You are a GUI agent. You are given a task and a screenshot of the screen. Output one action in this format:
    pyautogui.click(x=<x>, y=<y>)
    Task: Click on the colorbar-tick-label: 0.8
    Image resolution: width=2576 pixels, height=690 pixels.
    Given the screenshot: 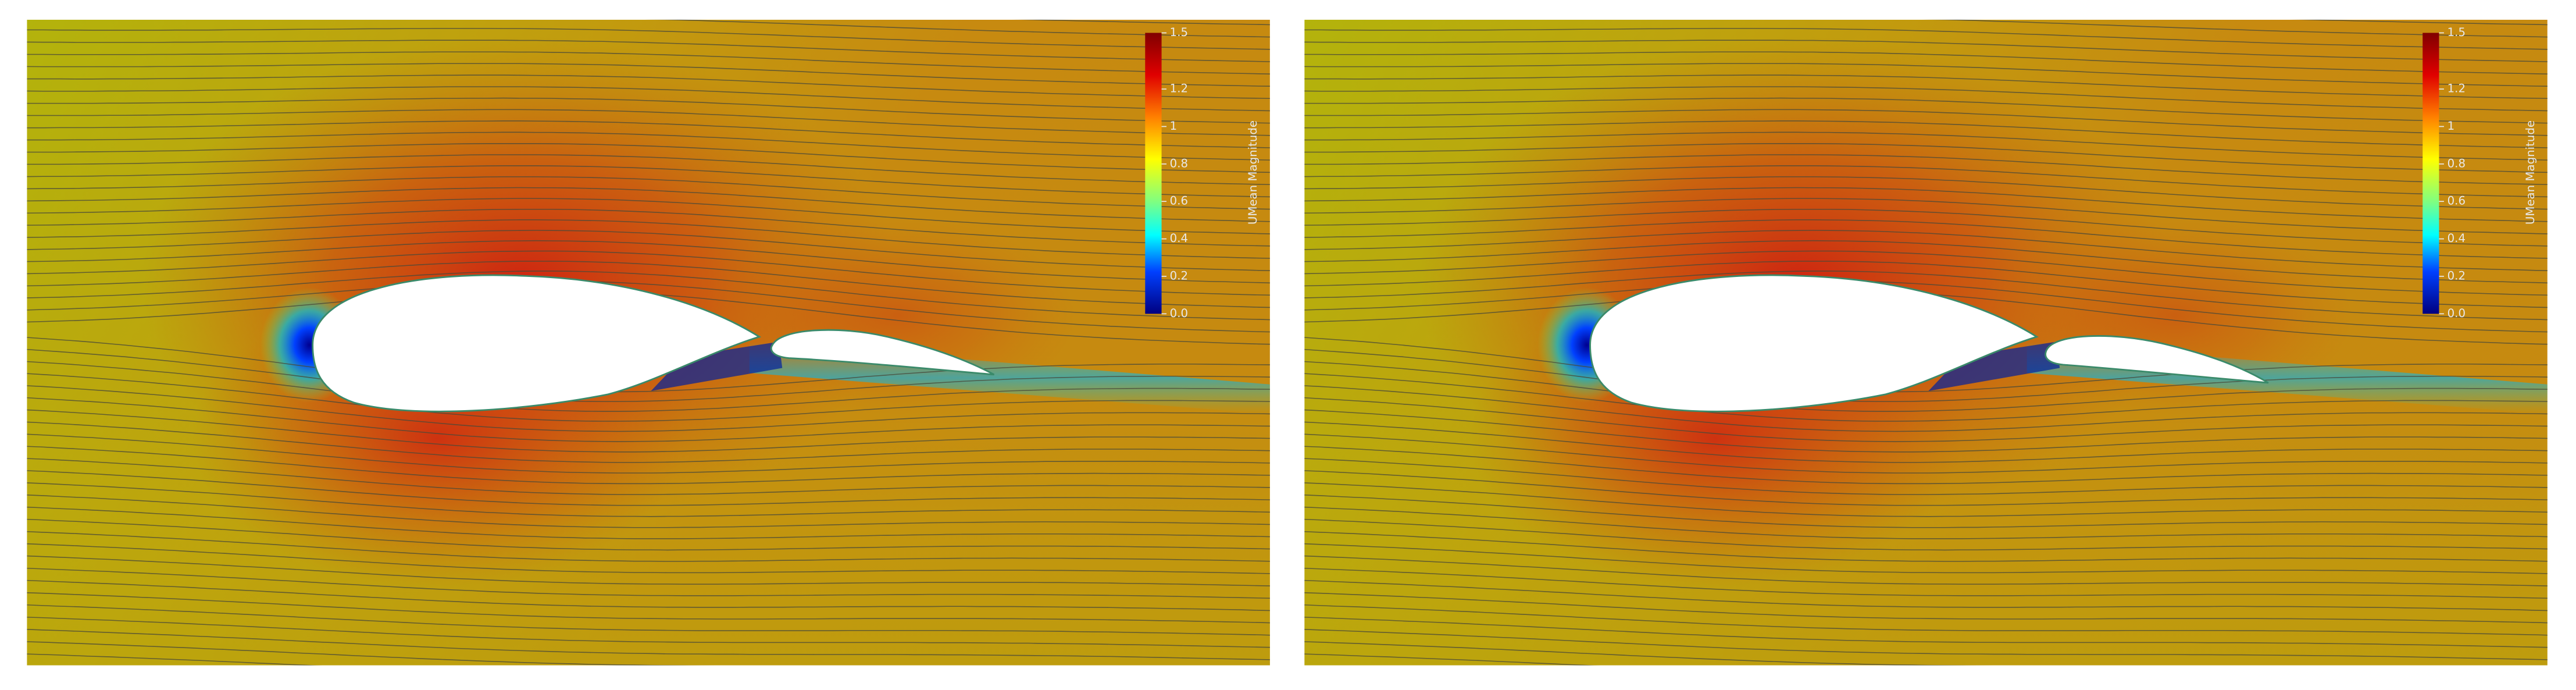 What is the action you would take?
    pyautogui.click(x=2456, y=164)
    